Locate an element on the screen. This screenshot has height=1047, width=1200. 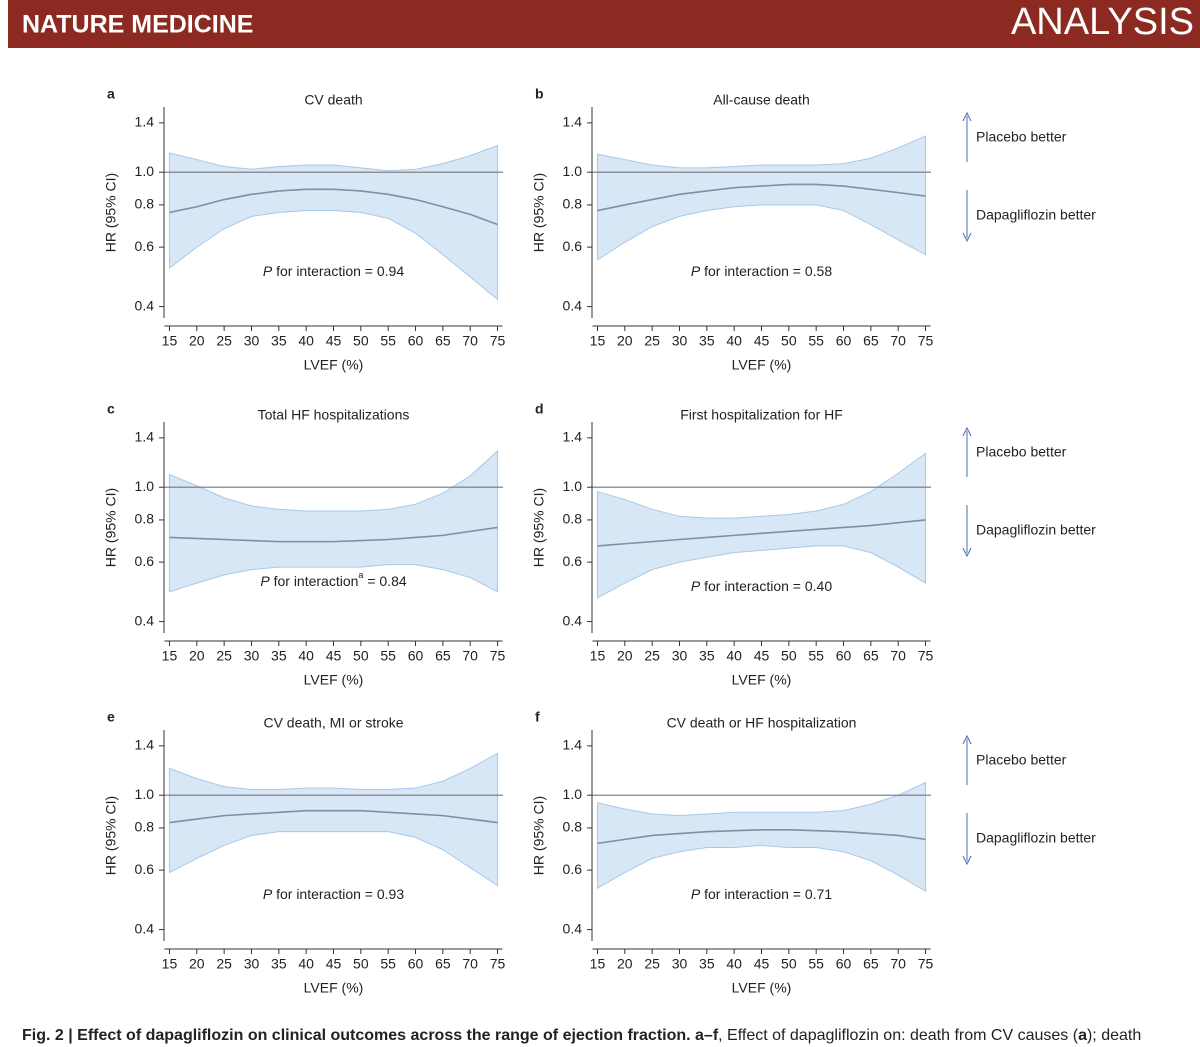
annotation: P for interaction = 0.93 is located at coordinates (333, 894).